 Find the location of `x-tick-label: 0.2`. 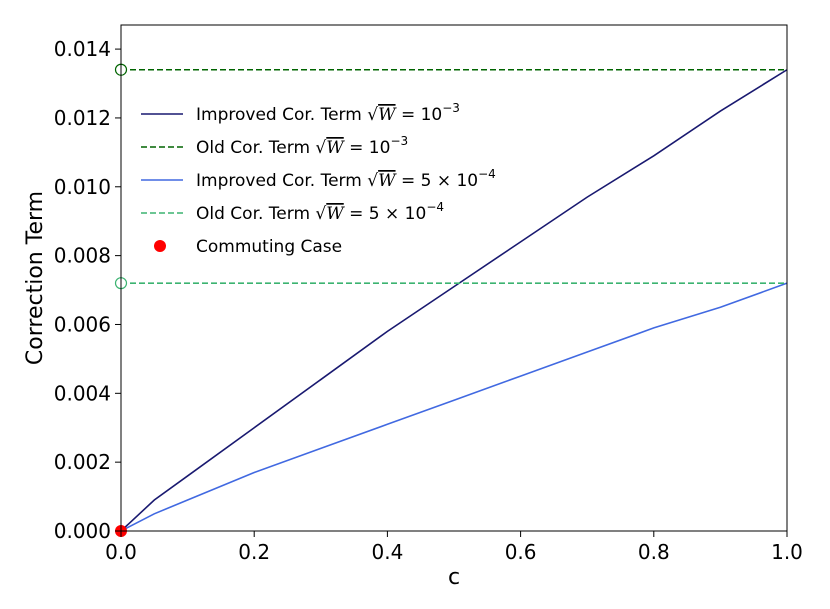

x-tick-label: 0.2 is located at coordinates (254, 552).